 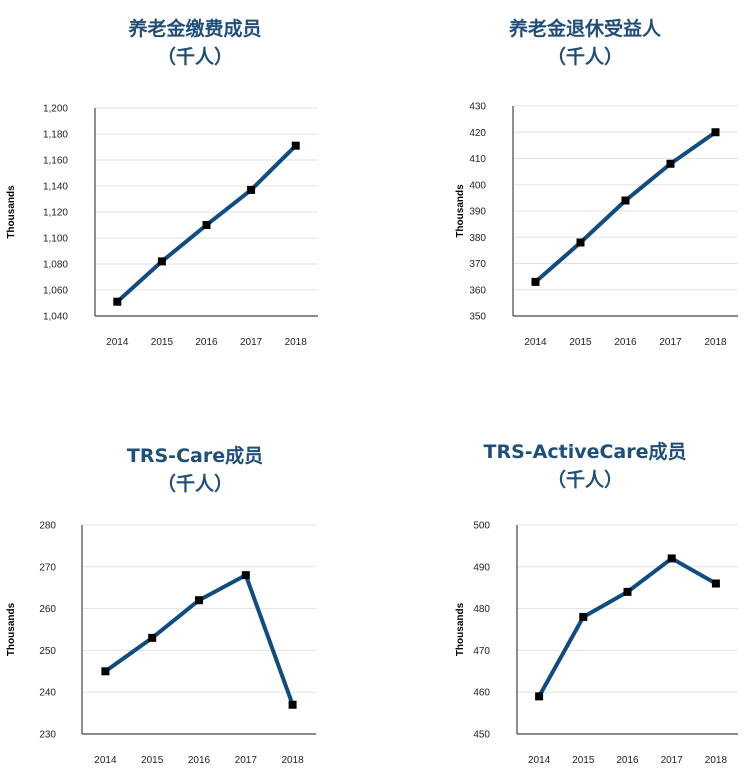 What do you see at coordinates (47, 609) in the screenshot?
I see `y-tick-label: 260` at bounding box center [47, 609].